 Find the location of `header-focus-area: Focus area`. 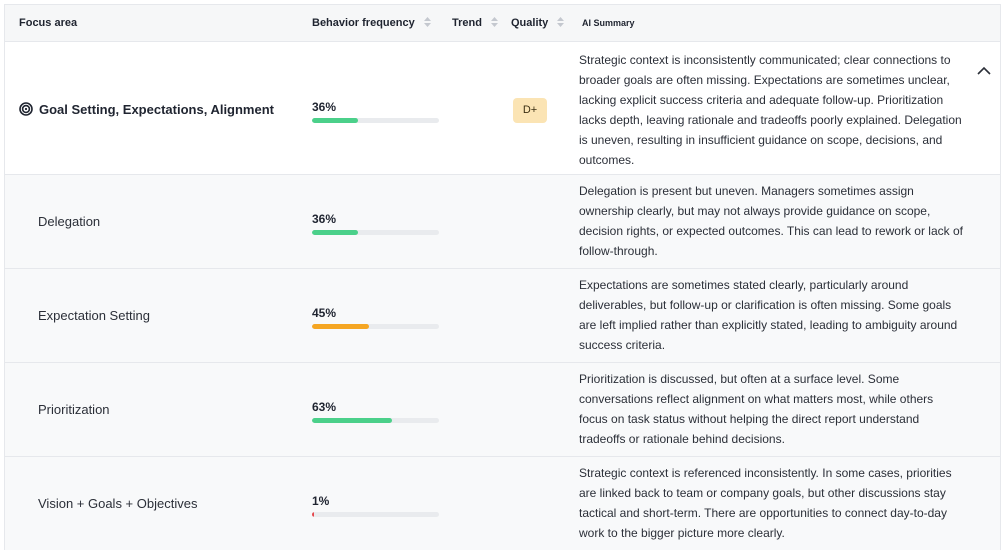

header-focus-area: Focus area is located at coordinates (48, 23).